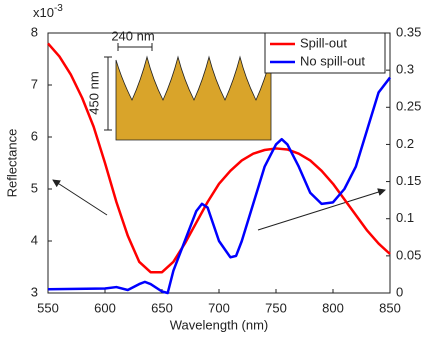 The image size is (436, 341). I want to click on legend-label: No spill-out, so click(332, 60).